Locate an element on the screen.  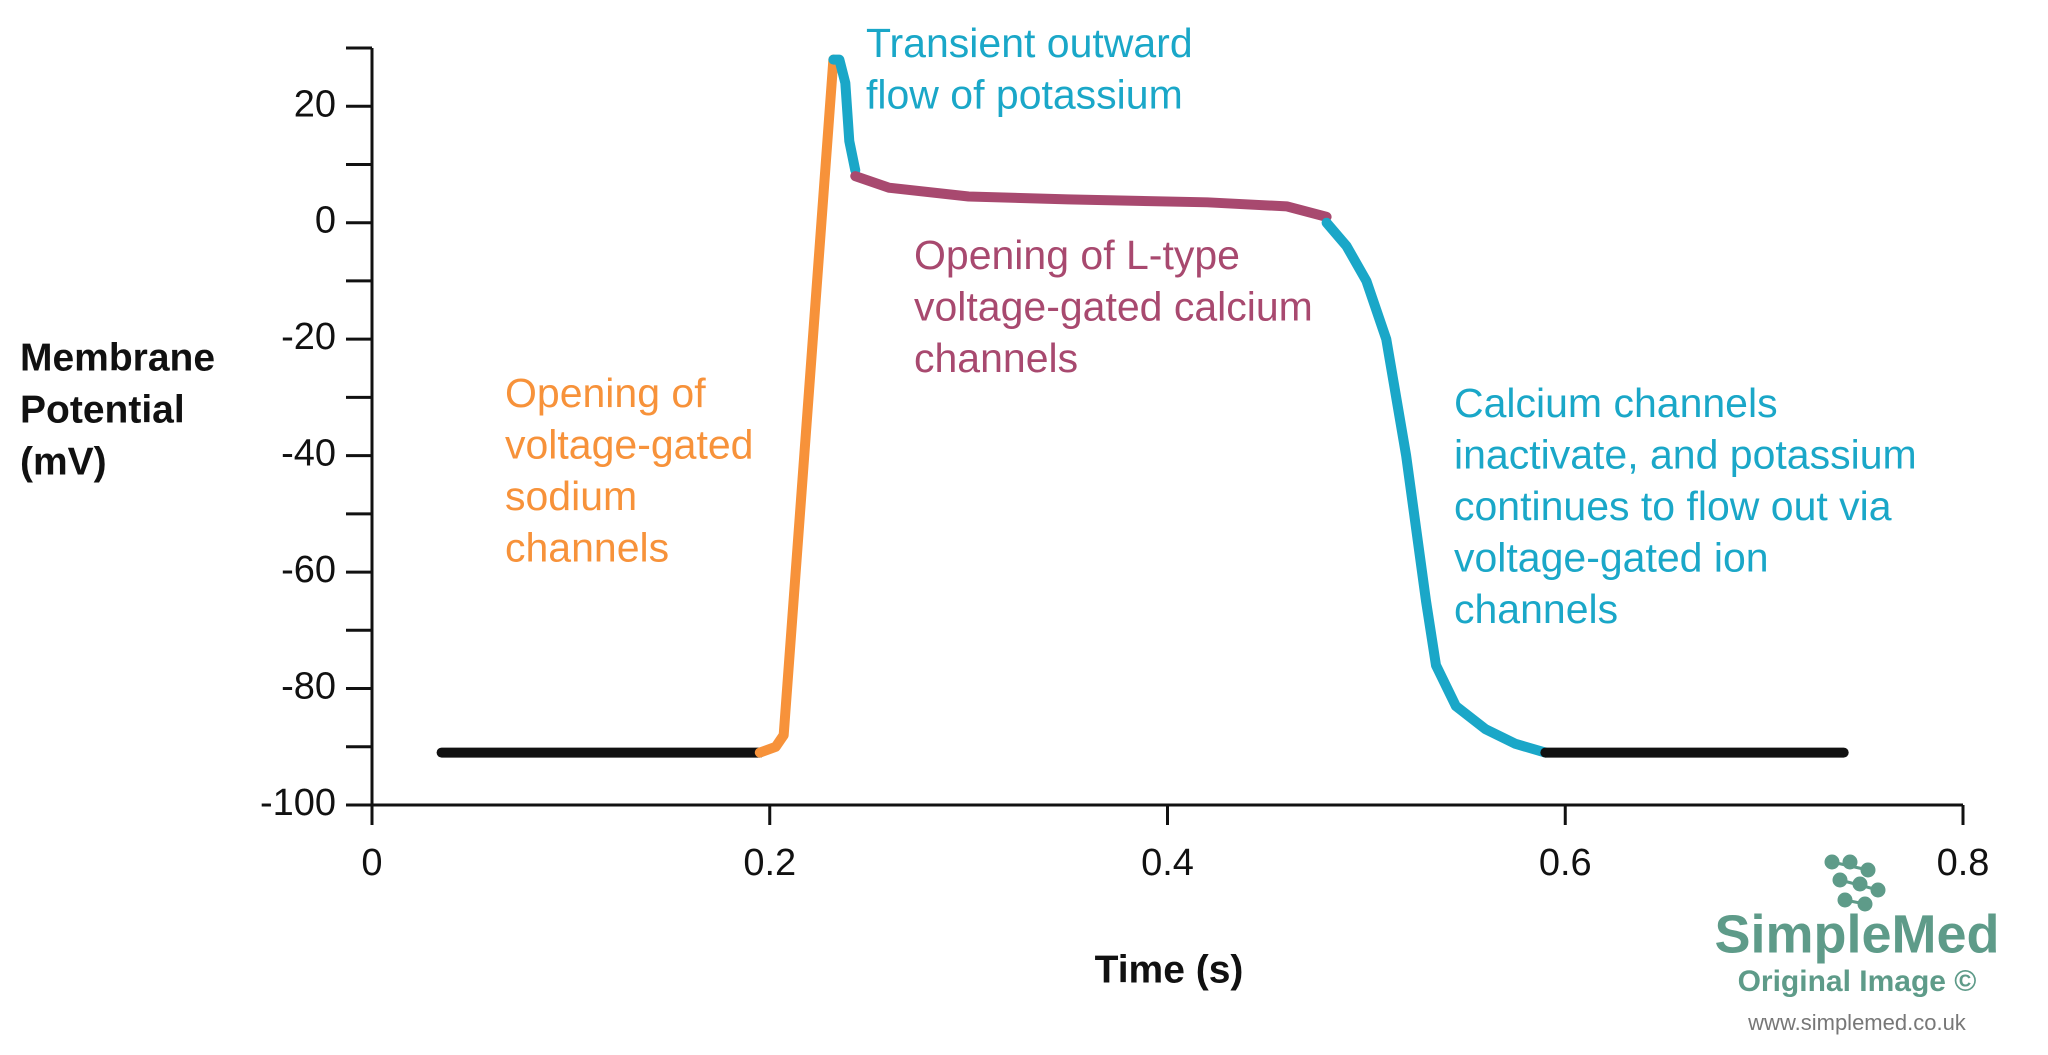
x-tick-label: 0.2 is located at coordinates (769, 863).